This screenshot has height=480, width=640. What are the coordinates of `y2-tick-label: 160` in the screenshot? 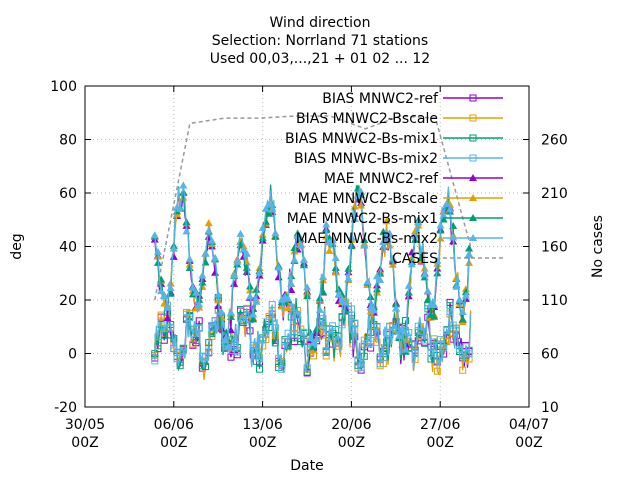 It's located at (554, 248).